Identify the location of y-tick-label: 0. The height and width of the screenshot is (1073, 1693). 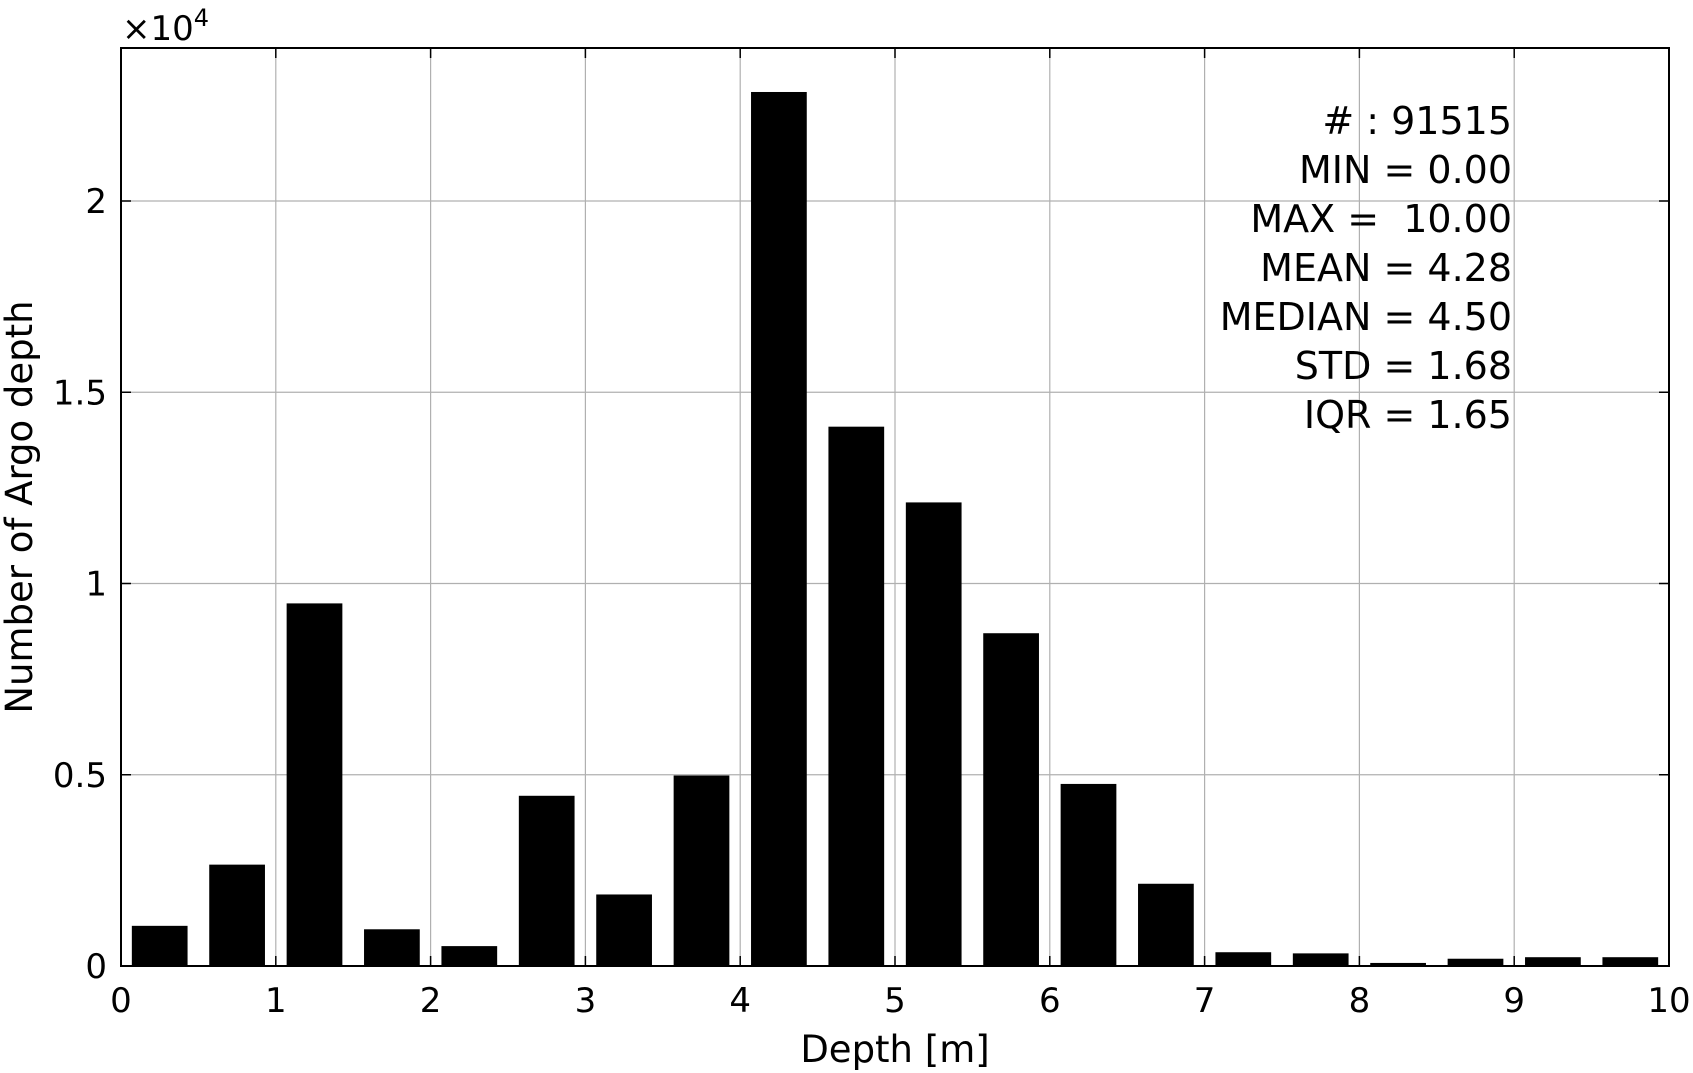
(96, 967).